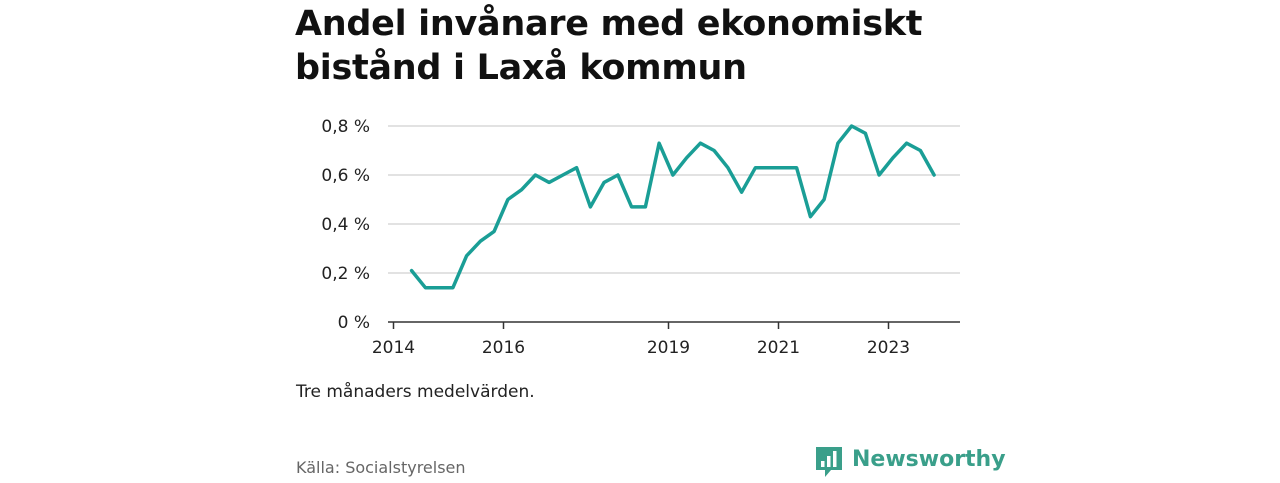 The image size is (1280, 483). I want to click on brand-name: Newsworthy, so click(929, 459).